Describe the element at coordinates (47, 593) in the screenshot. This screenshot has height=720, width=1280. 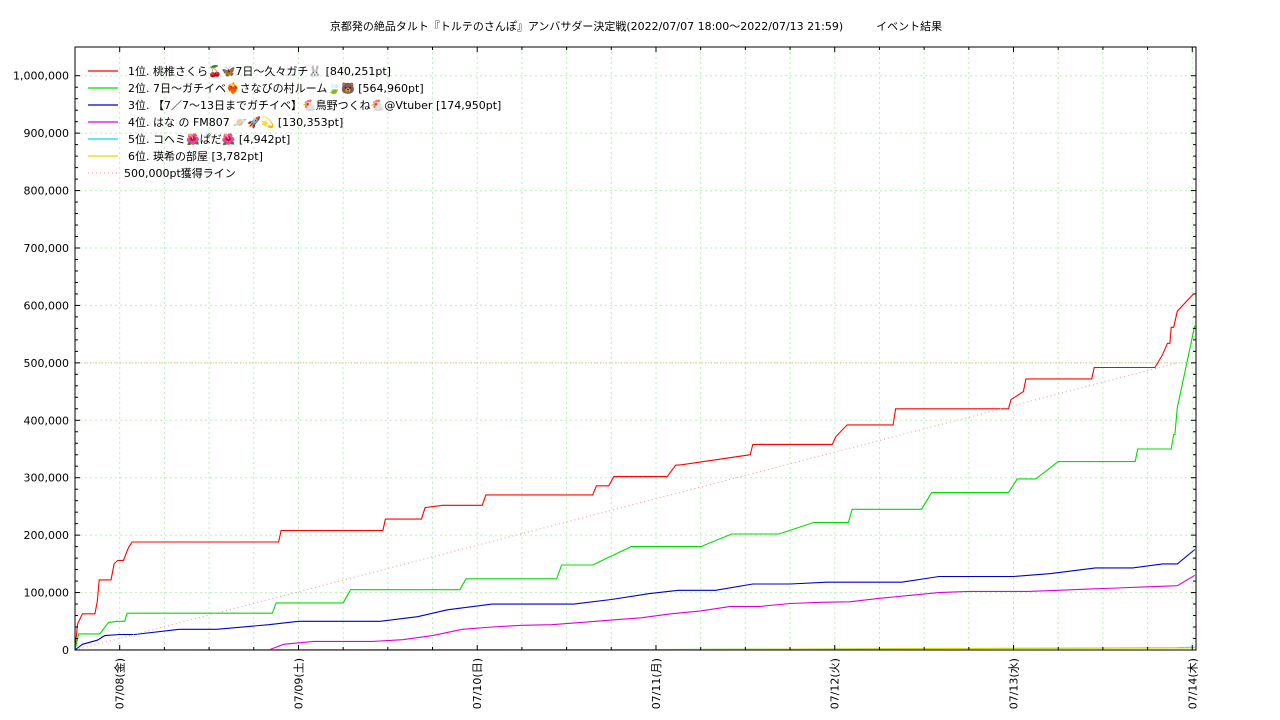
I see `y-tick-label: 100,000` at that location.